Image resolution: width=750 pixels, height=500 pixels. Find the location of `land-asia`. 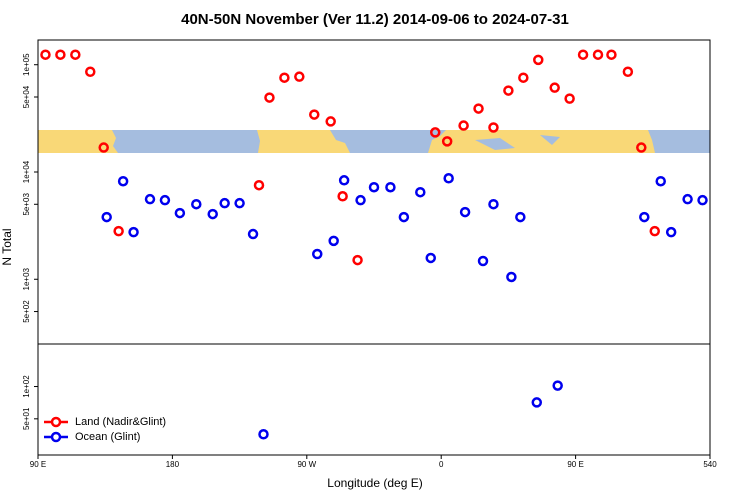

land-asia is located at coordinates (78, 141).